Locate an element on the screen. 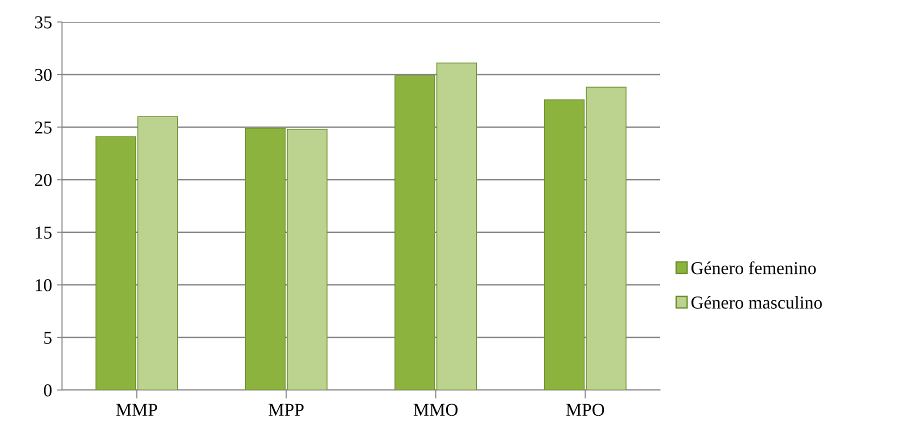 The height and width of the screenshot is (432, 909). y-tick-label: 35 is located at coordinates (43, 22).